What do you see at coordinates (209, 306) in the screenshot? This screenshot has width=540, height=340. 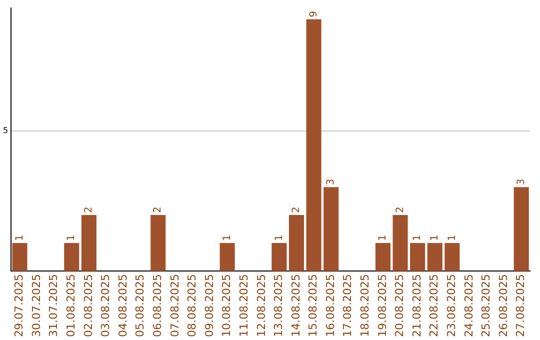 I see `x-tick-label: 09.08.2025` at bounding box center [209, 306].